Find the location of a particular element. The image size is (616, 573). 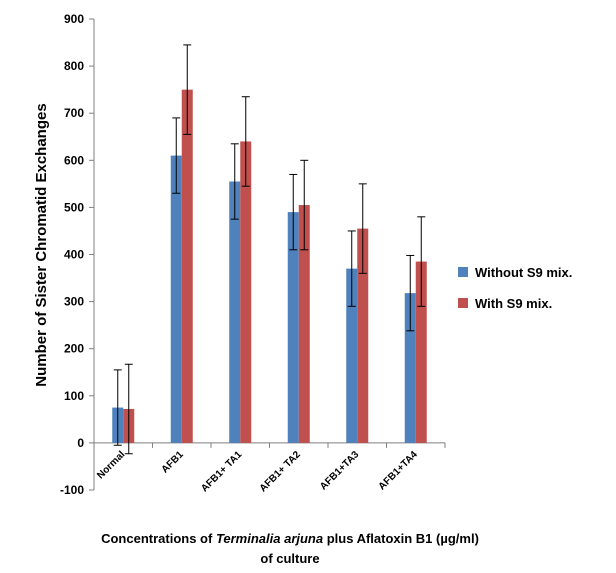

legend-swatch-without-s9 is located at coordinates (463, 272).